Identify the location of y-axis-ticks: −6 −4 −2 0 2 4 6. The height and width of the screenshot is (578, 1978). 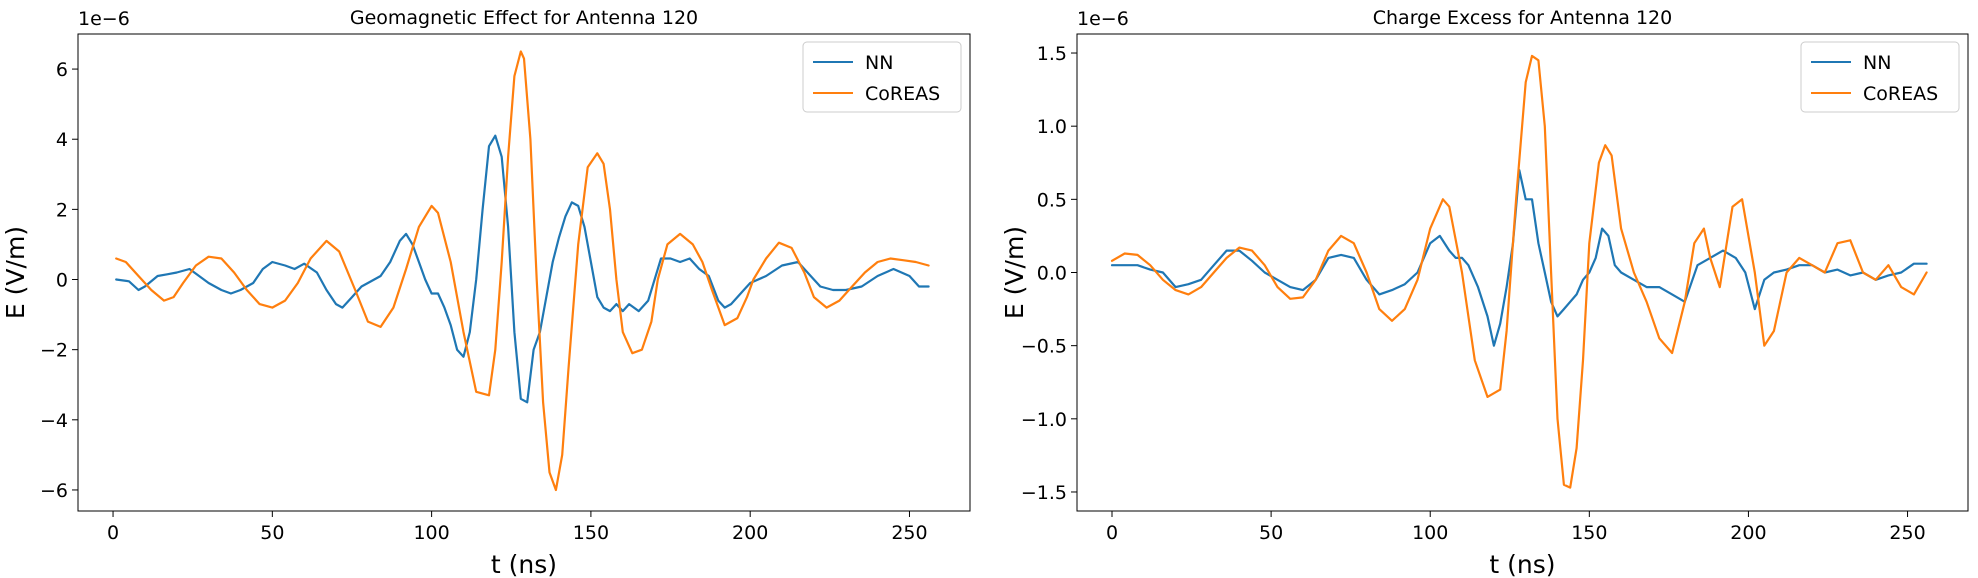
(59, 280).